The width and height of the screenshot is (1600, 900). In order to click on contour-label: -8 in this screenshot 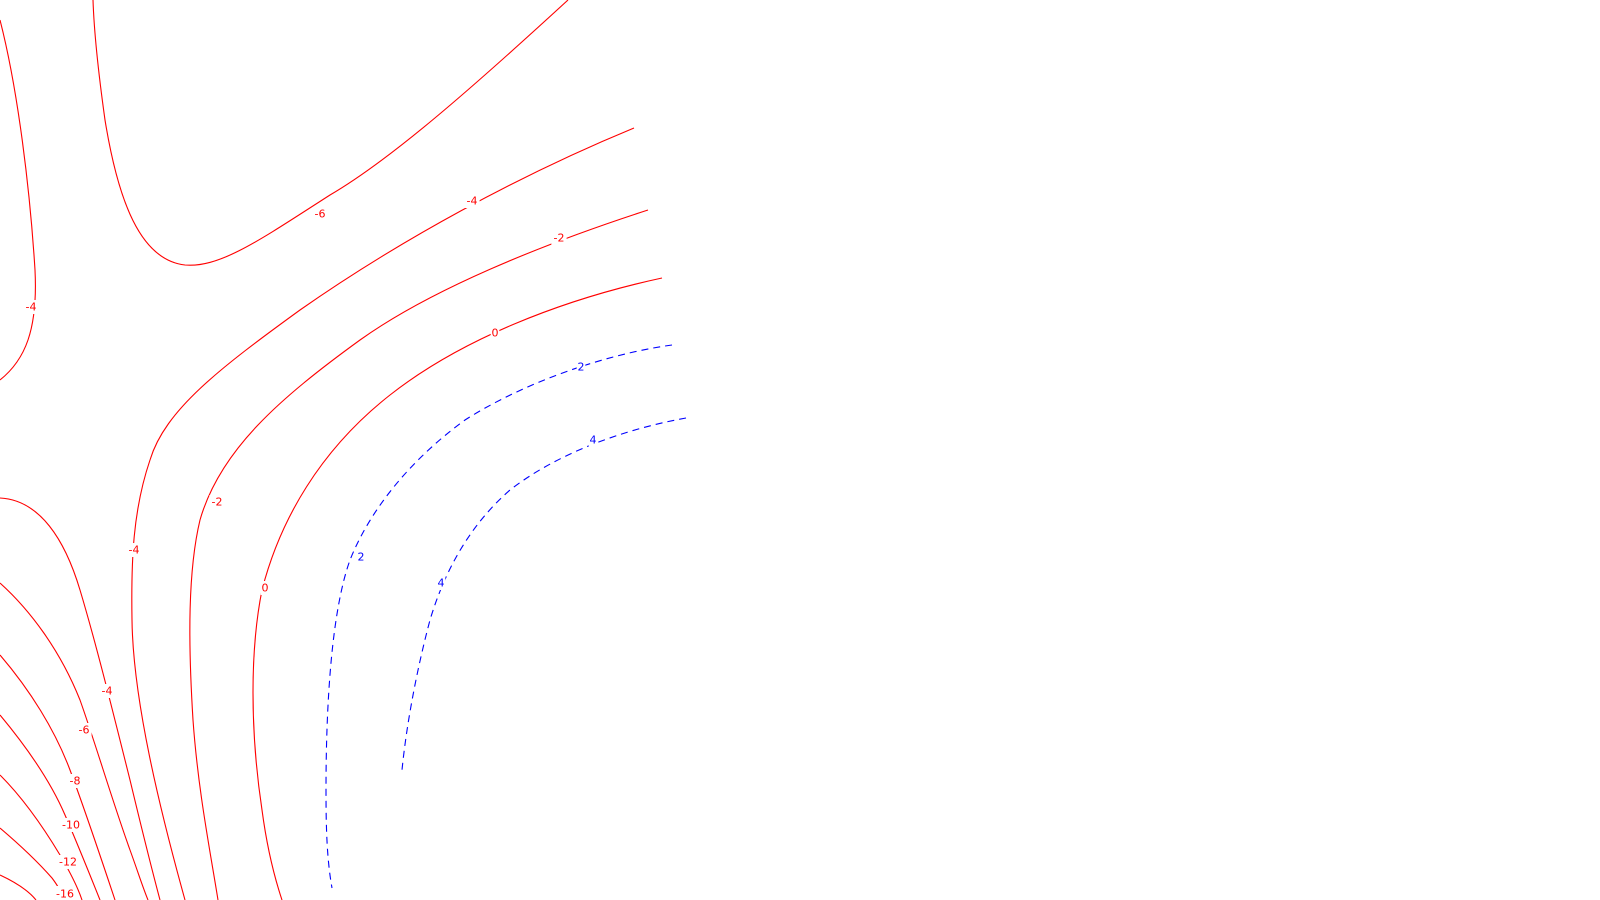, I will do `click(75, 781)`.